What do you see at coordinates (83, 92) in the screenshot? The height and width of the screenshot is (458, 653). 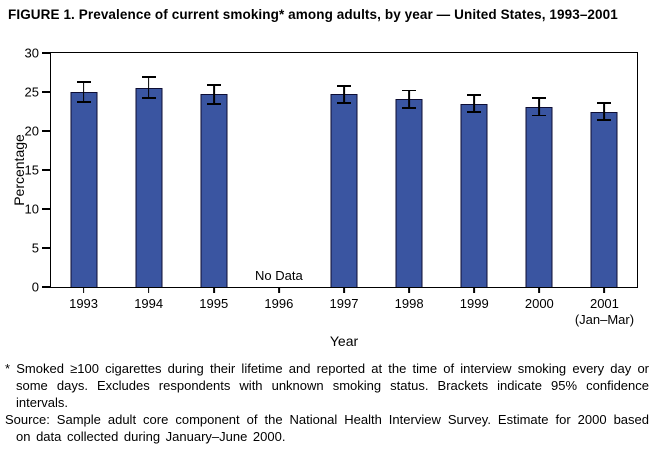 I see `error-bar-1993` at bounding box center [83, 92].